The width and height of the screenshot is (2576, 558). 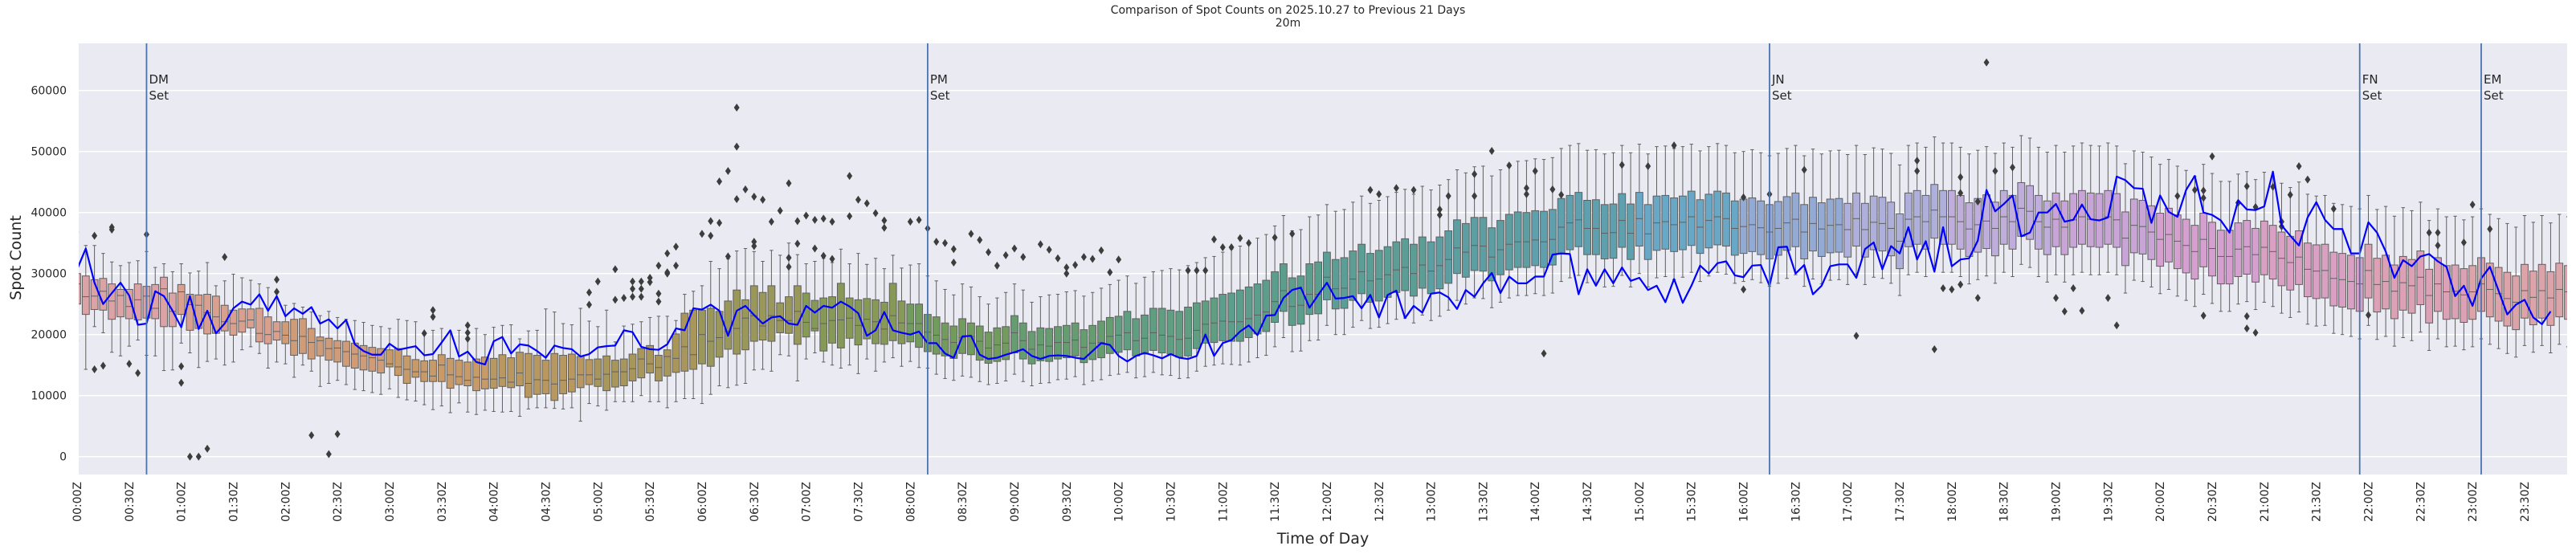 I want to click on reference-label: DM, so click(x=159, y=79).